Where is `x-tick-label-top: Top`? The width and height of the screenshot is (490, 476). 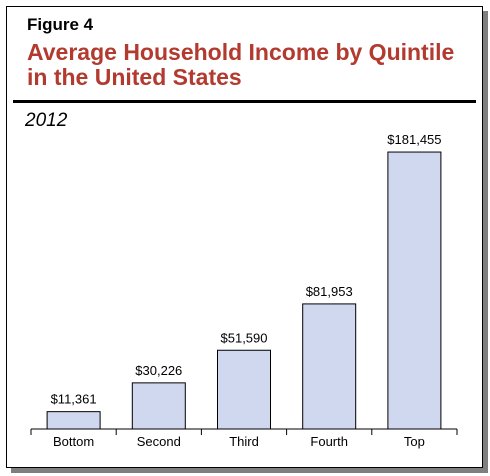 x-tick-label-top: Top is located at coordinates (414, 441).